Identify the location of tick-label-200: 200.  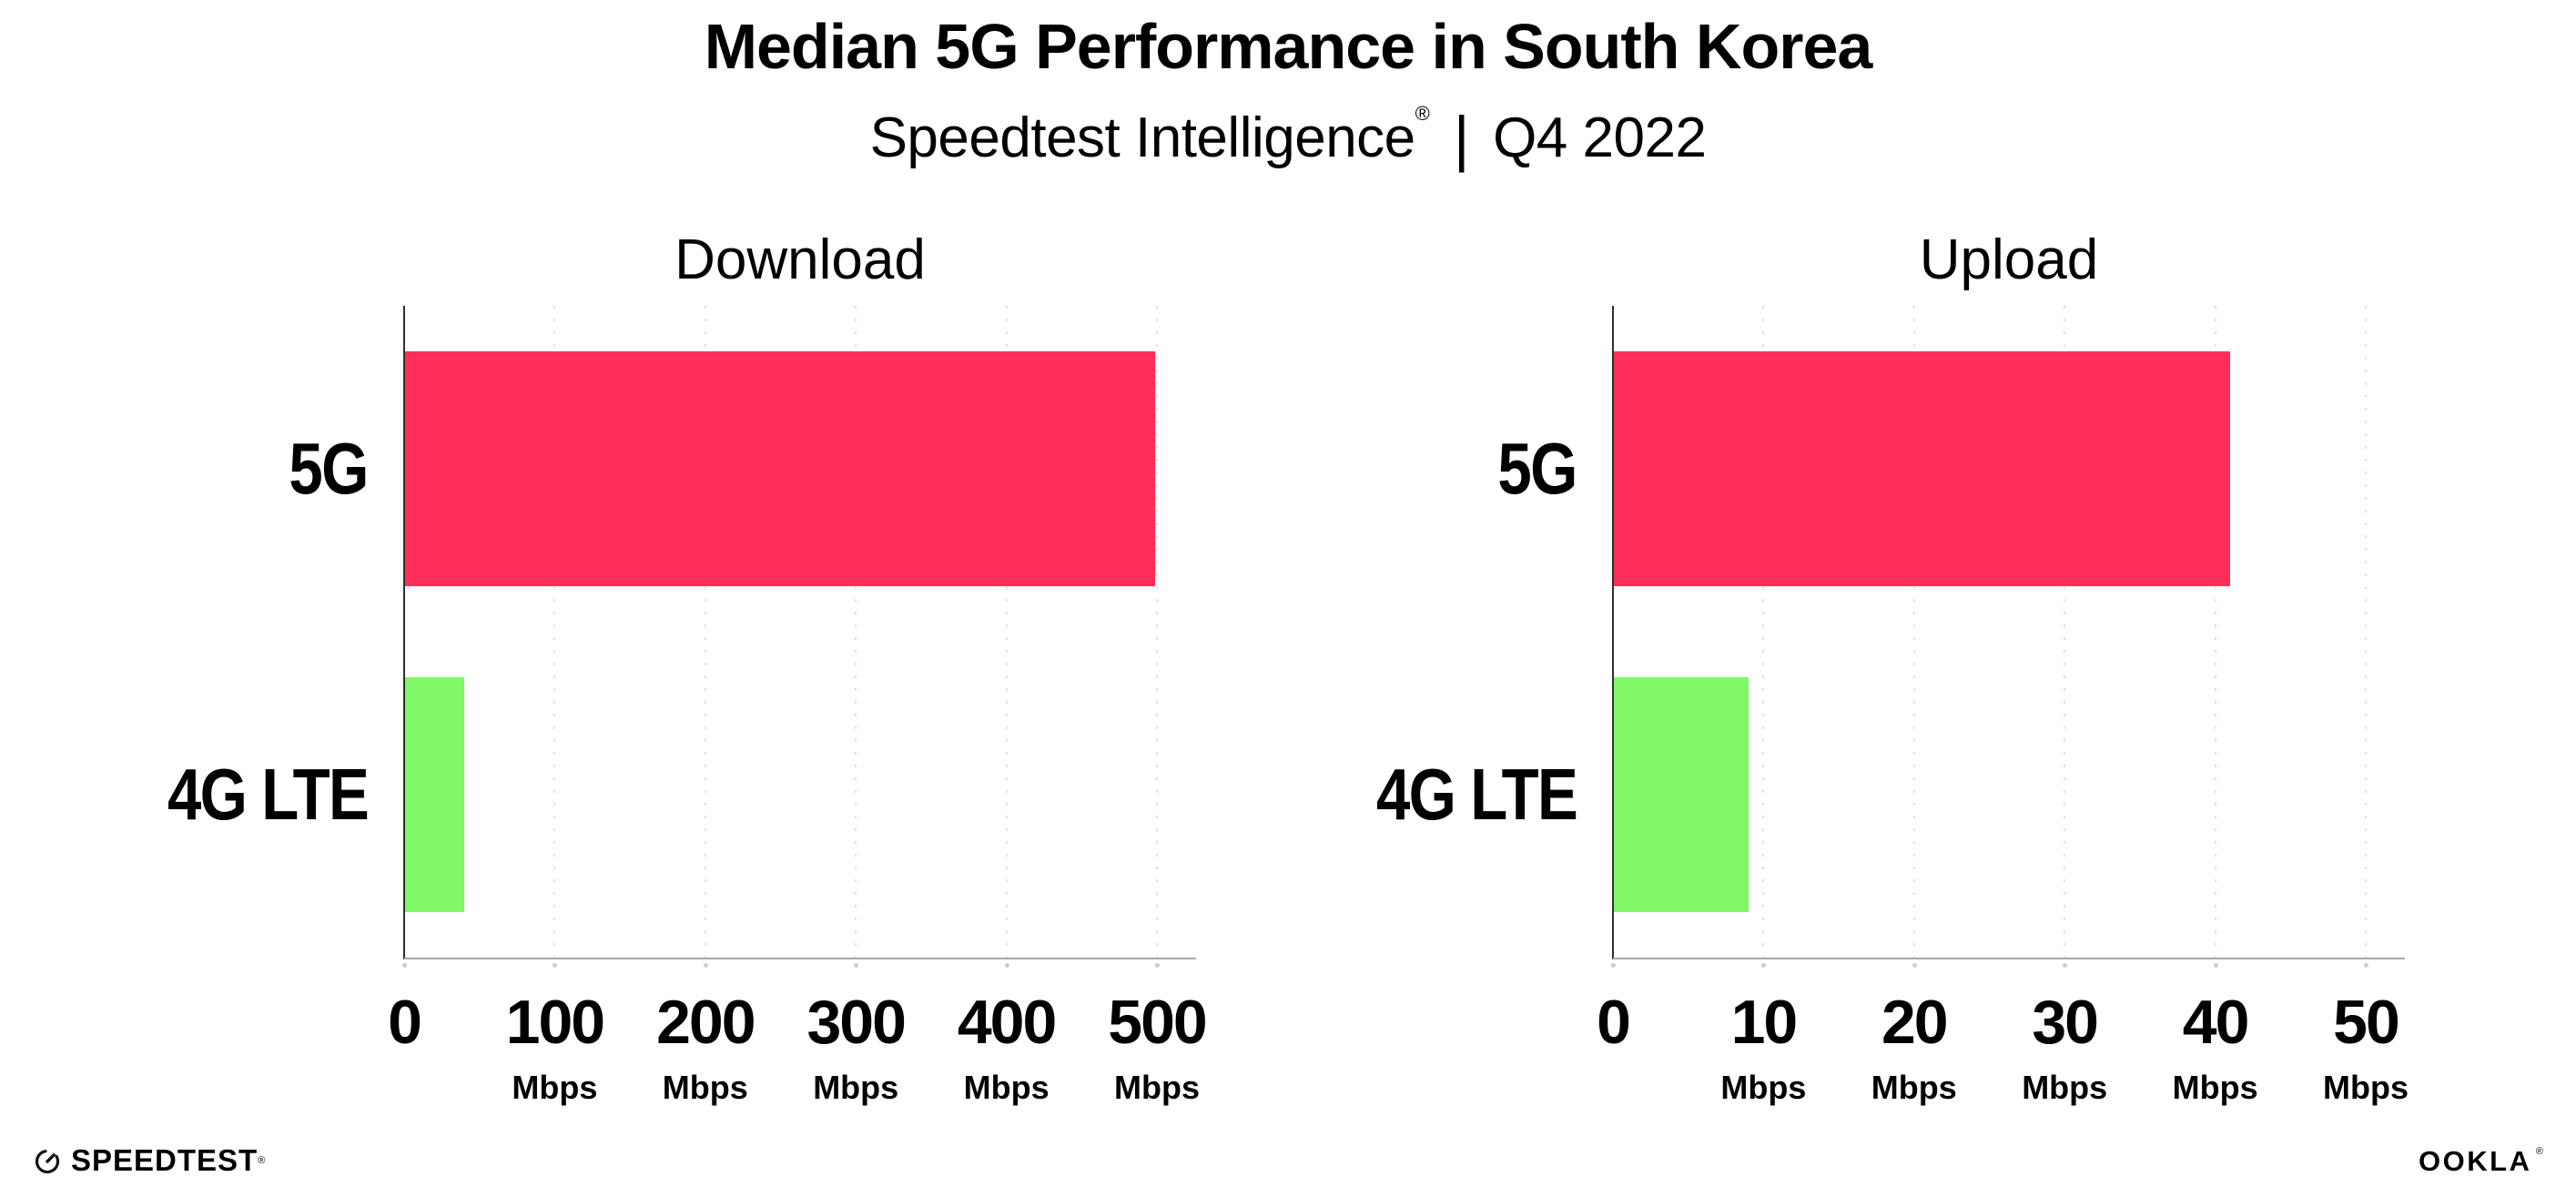
(706, 1023).